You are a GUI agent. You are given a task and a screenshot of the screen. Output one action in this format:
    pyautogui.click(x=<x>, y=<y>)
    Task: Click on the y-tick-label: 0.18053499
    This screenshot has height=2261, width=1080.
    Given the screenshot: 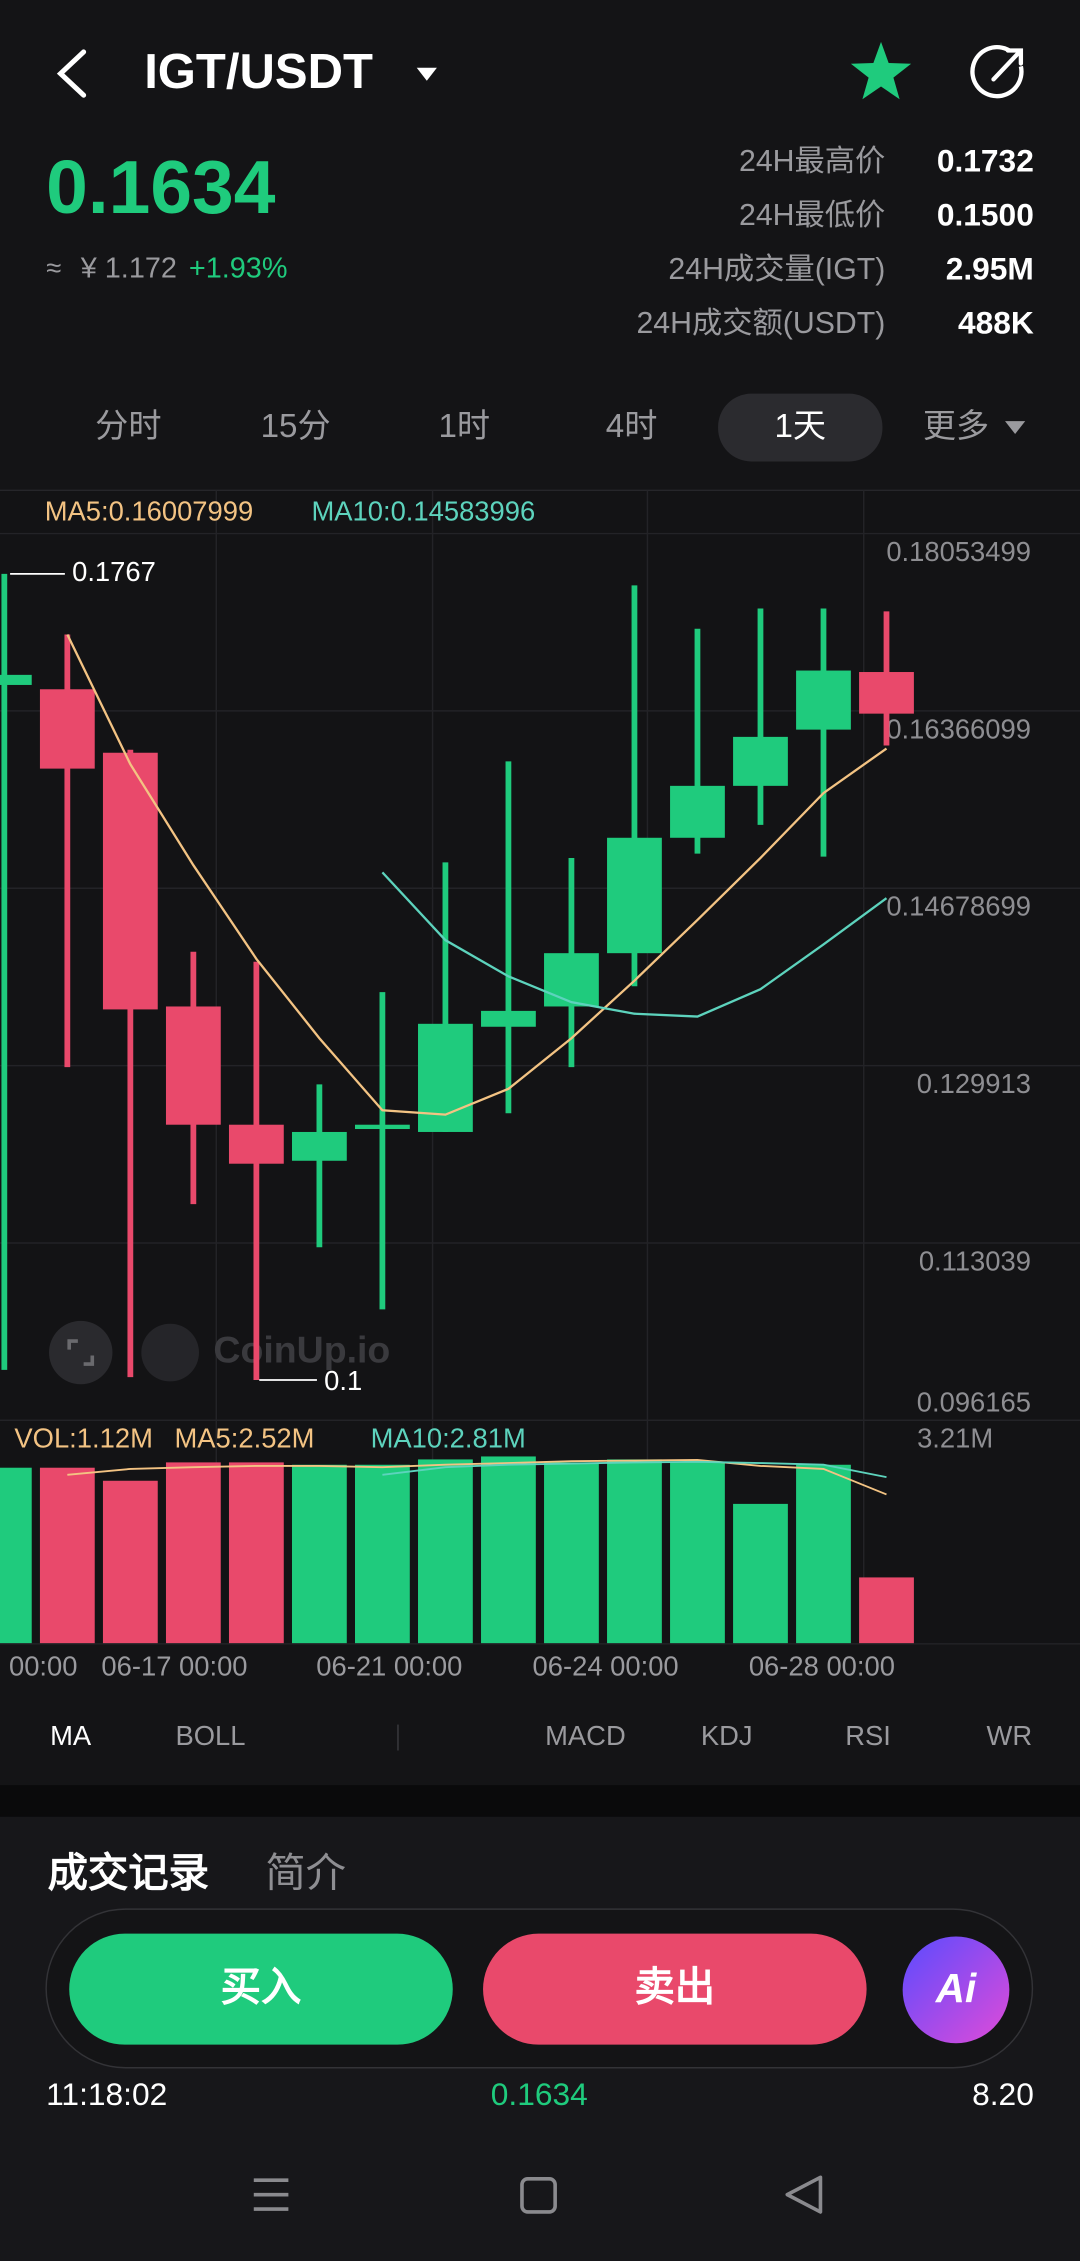 What is the action you would take?
    pyautogui.click(x=958, y=551)
    